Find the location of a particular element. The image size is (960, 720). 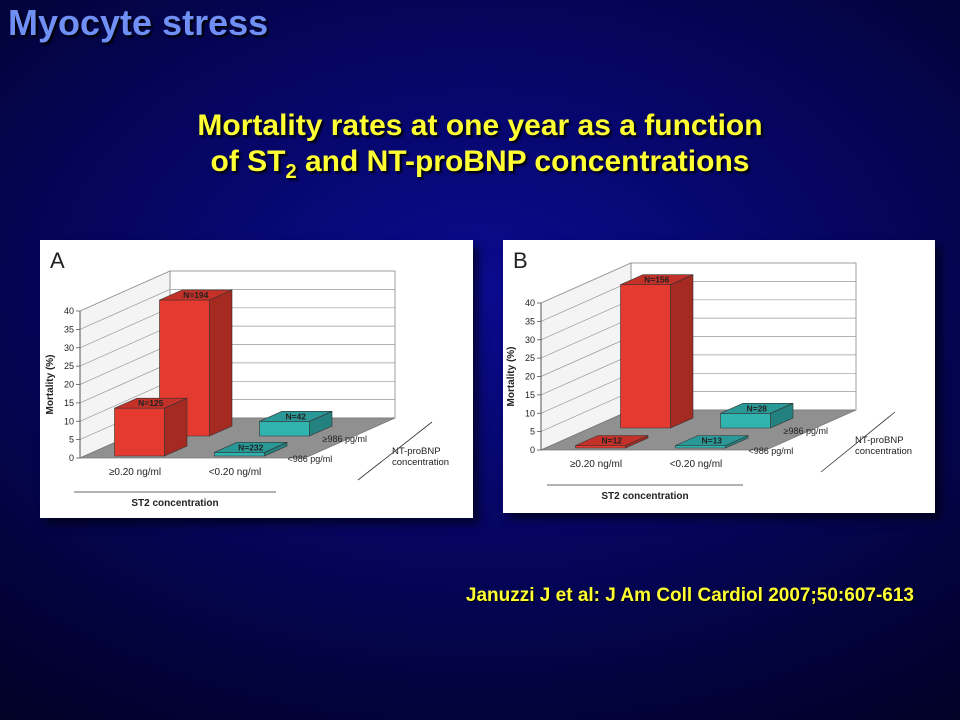

bar-n-label: N=42 is located at coordinates (295, 416).